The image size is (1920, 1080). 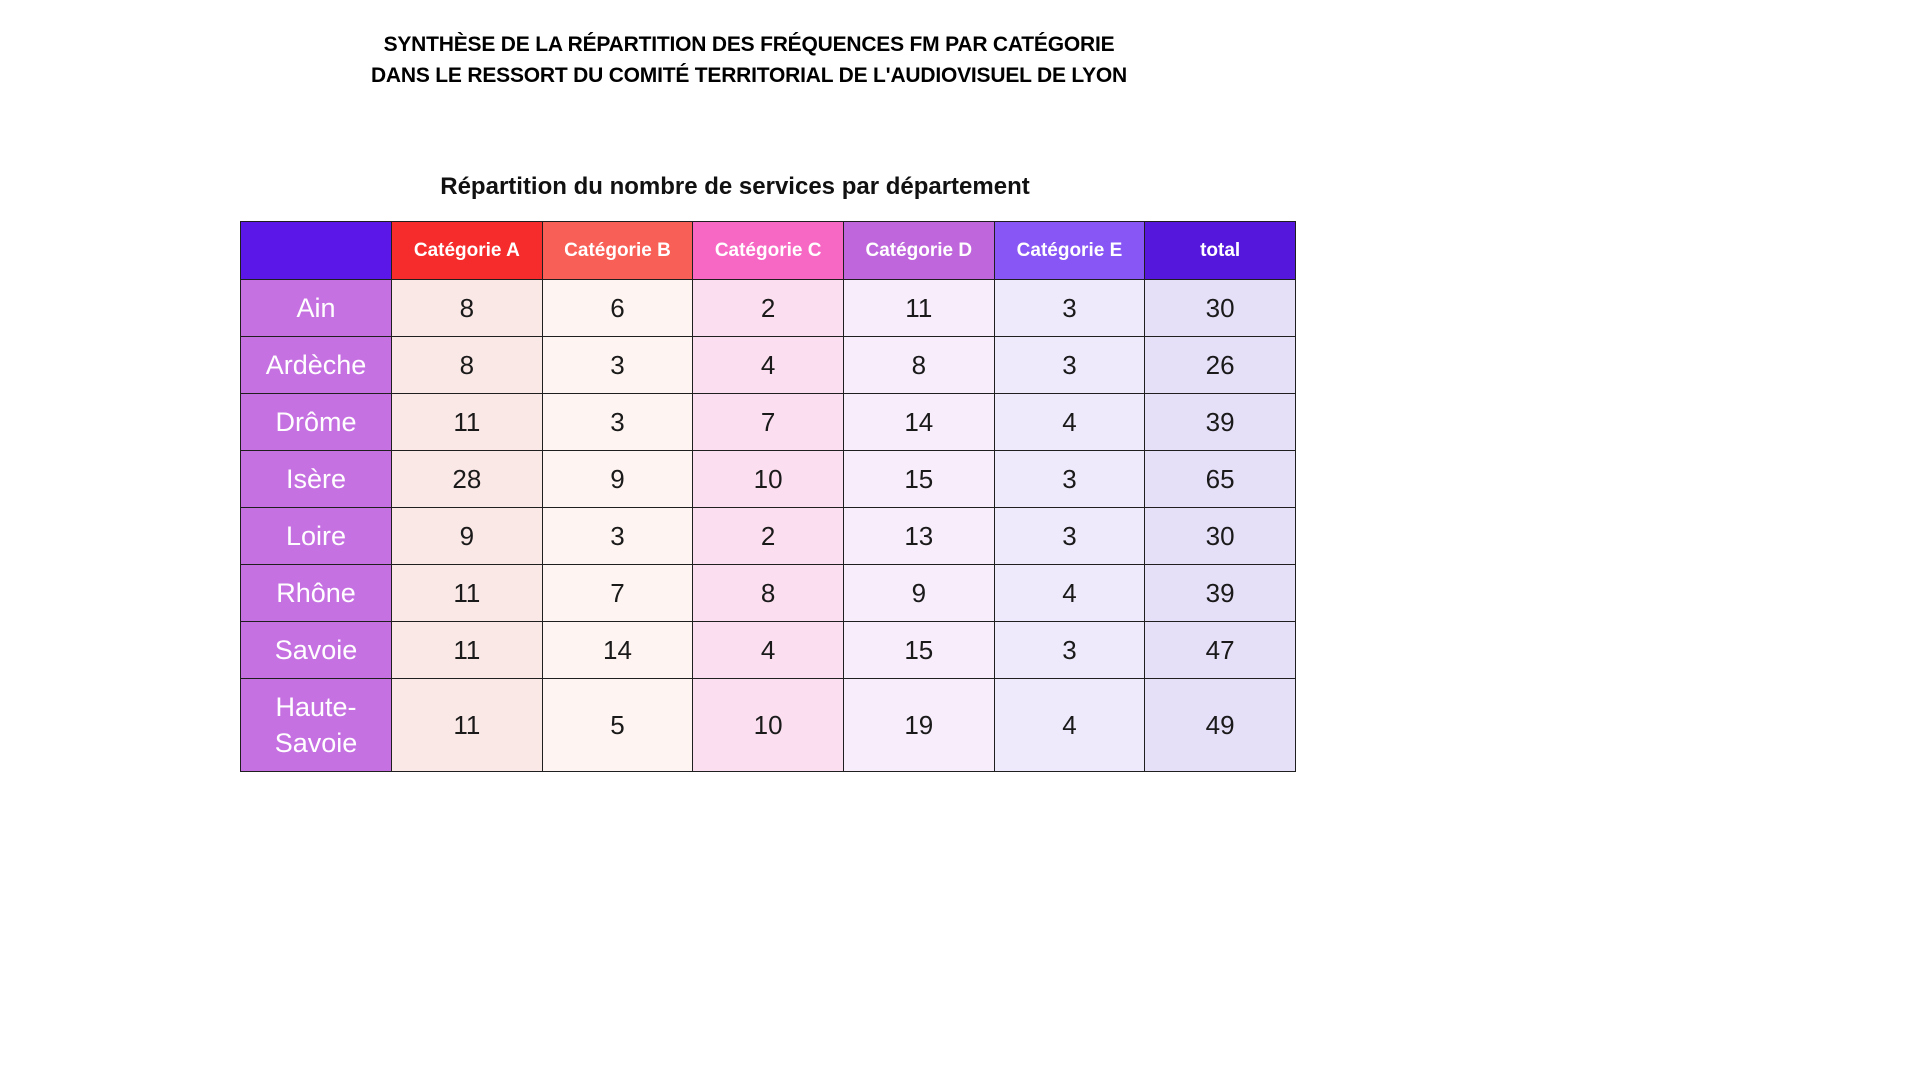 I want to click on cell-categorie-c: 7, so click(x=768, y=422).